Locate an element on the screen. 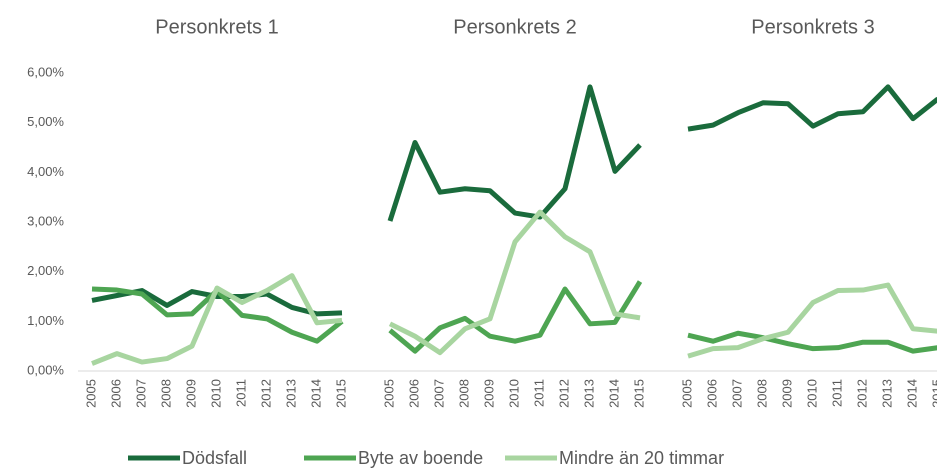  y-tick-label: 5,00% is located at coordinates (45, 121).